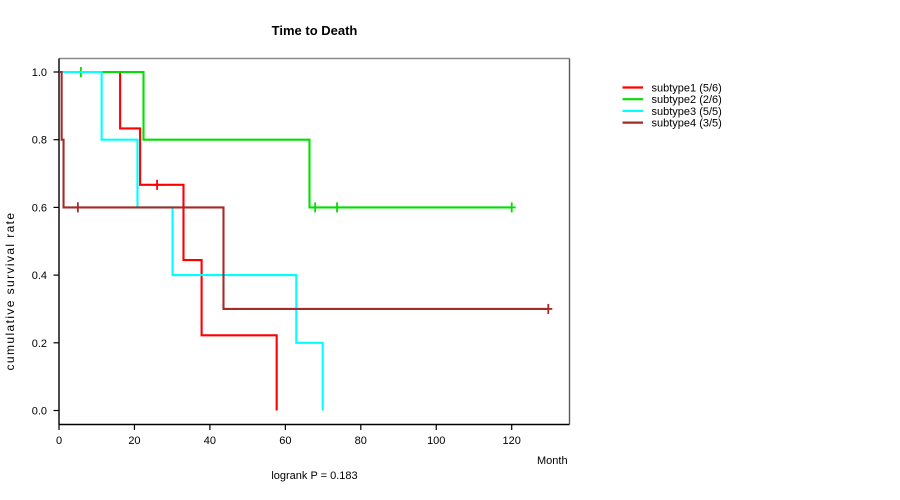 This screenshot has height=500, width=900. I want to click on y-axis-title: cumulative survival rate, so click(10, 291).